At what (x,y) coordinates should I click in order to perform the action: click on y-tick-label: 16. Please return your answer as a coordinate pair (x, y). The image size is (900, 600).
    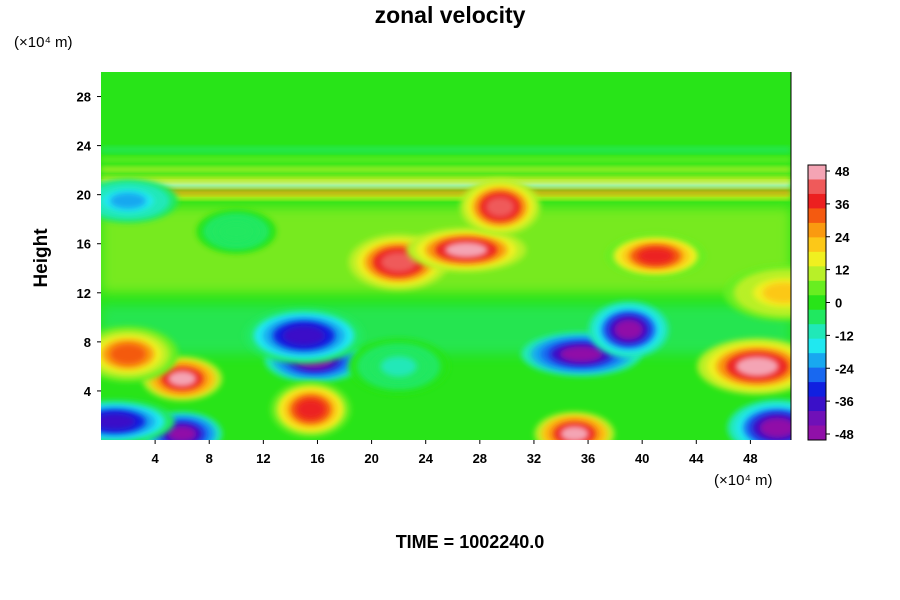
    Looking at the image, I should click on (84, 244).